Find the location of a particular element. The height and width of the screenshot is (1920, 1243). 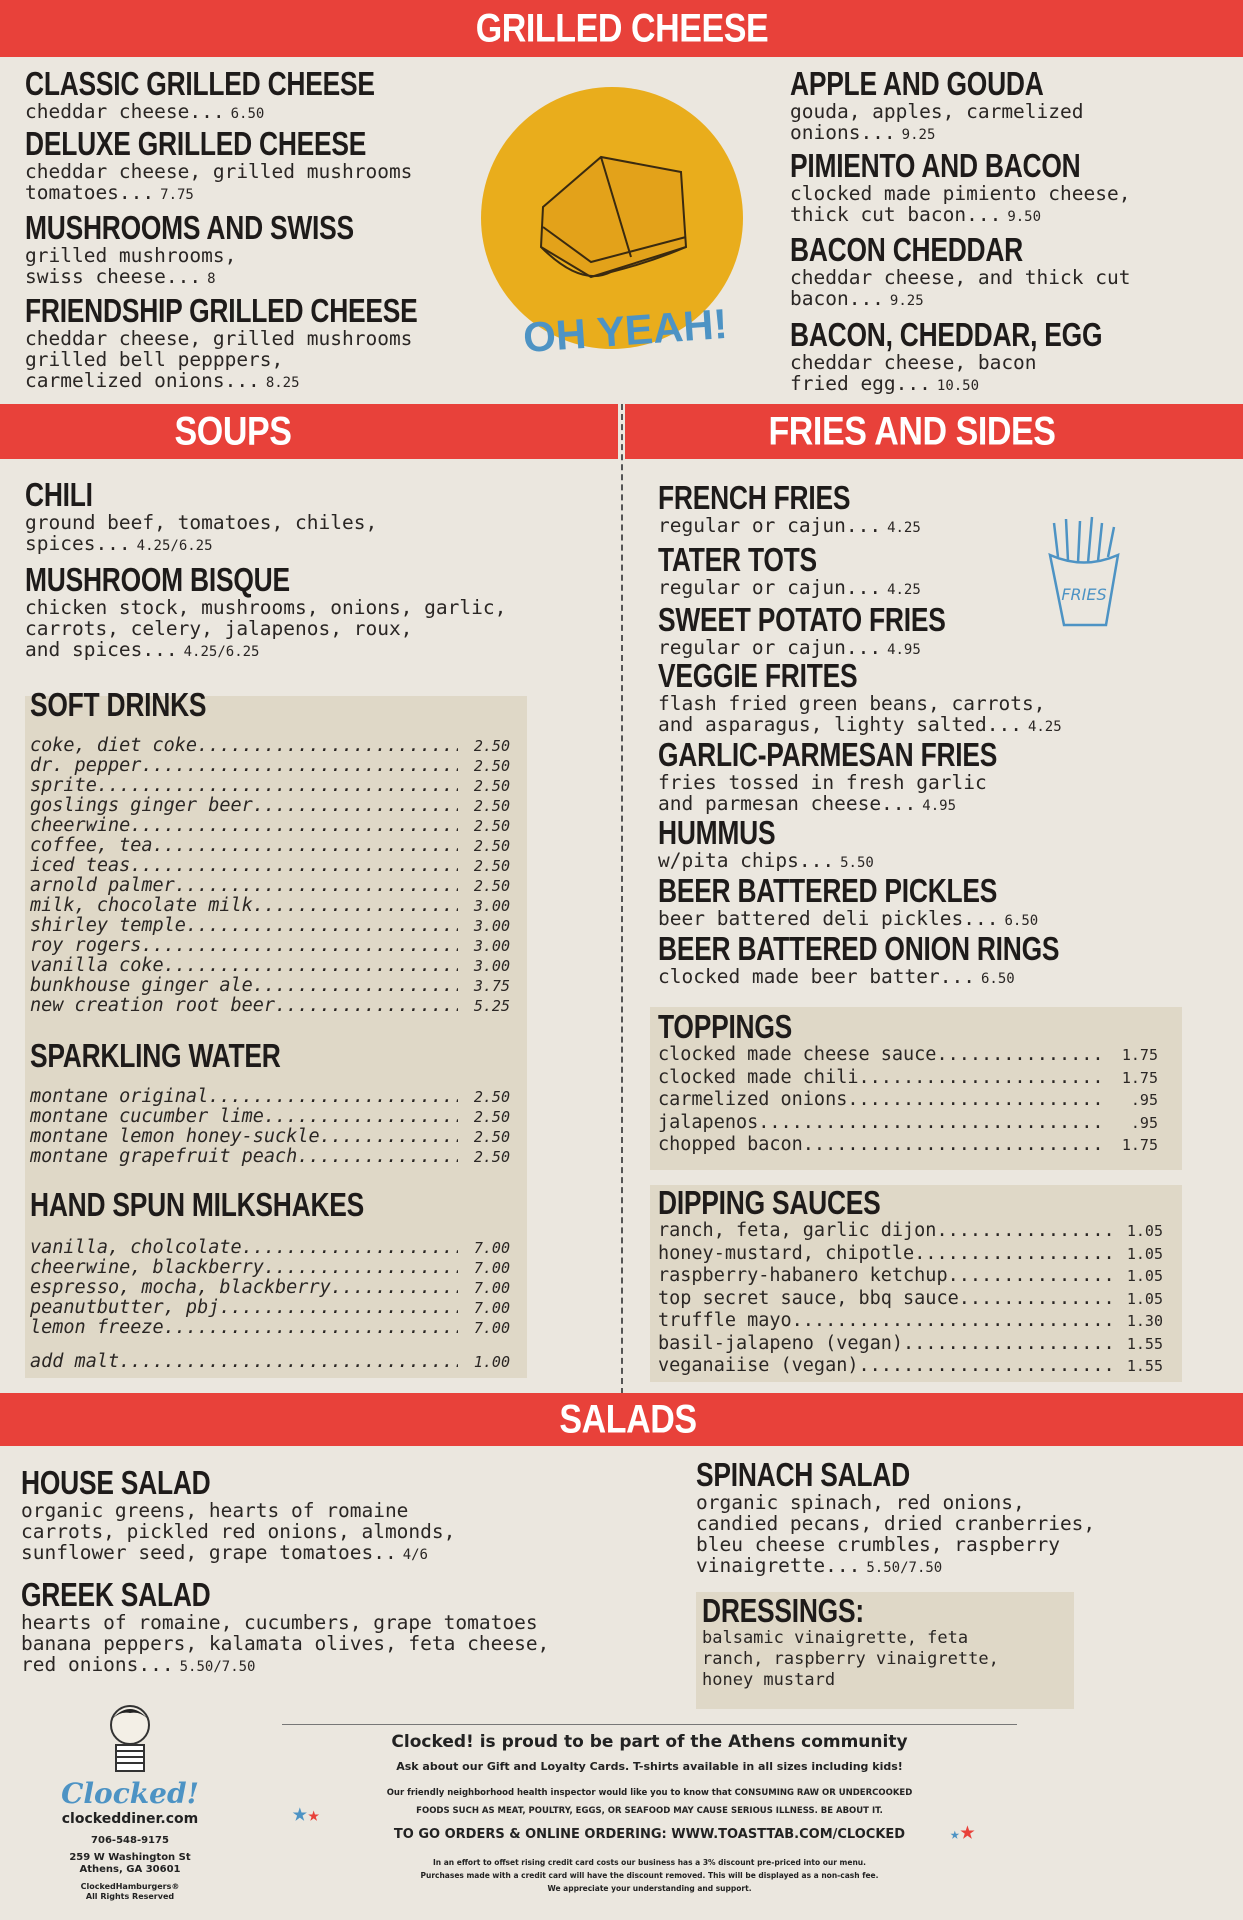

address: 259 W Washington St Athens, GA 30601 is located at coordinates (130, 1863).